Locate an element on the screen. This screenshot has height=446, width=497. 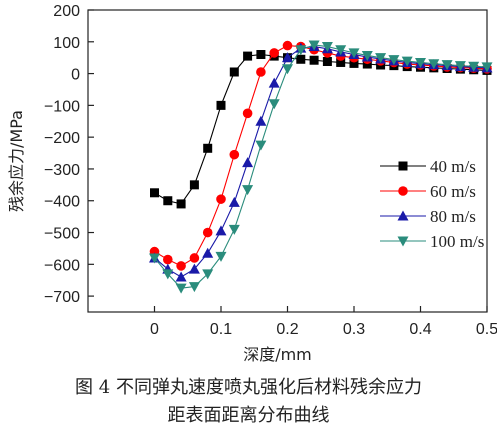
x-tick-label: 0.4 is located at coordinates (420, 329).